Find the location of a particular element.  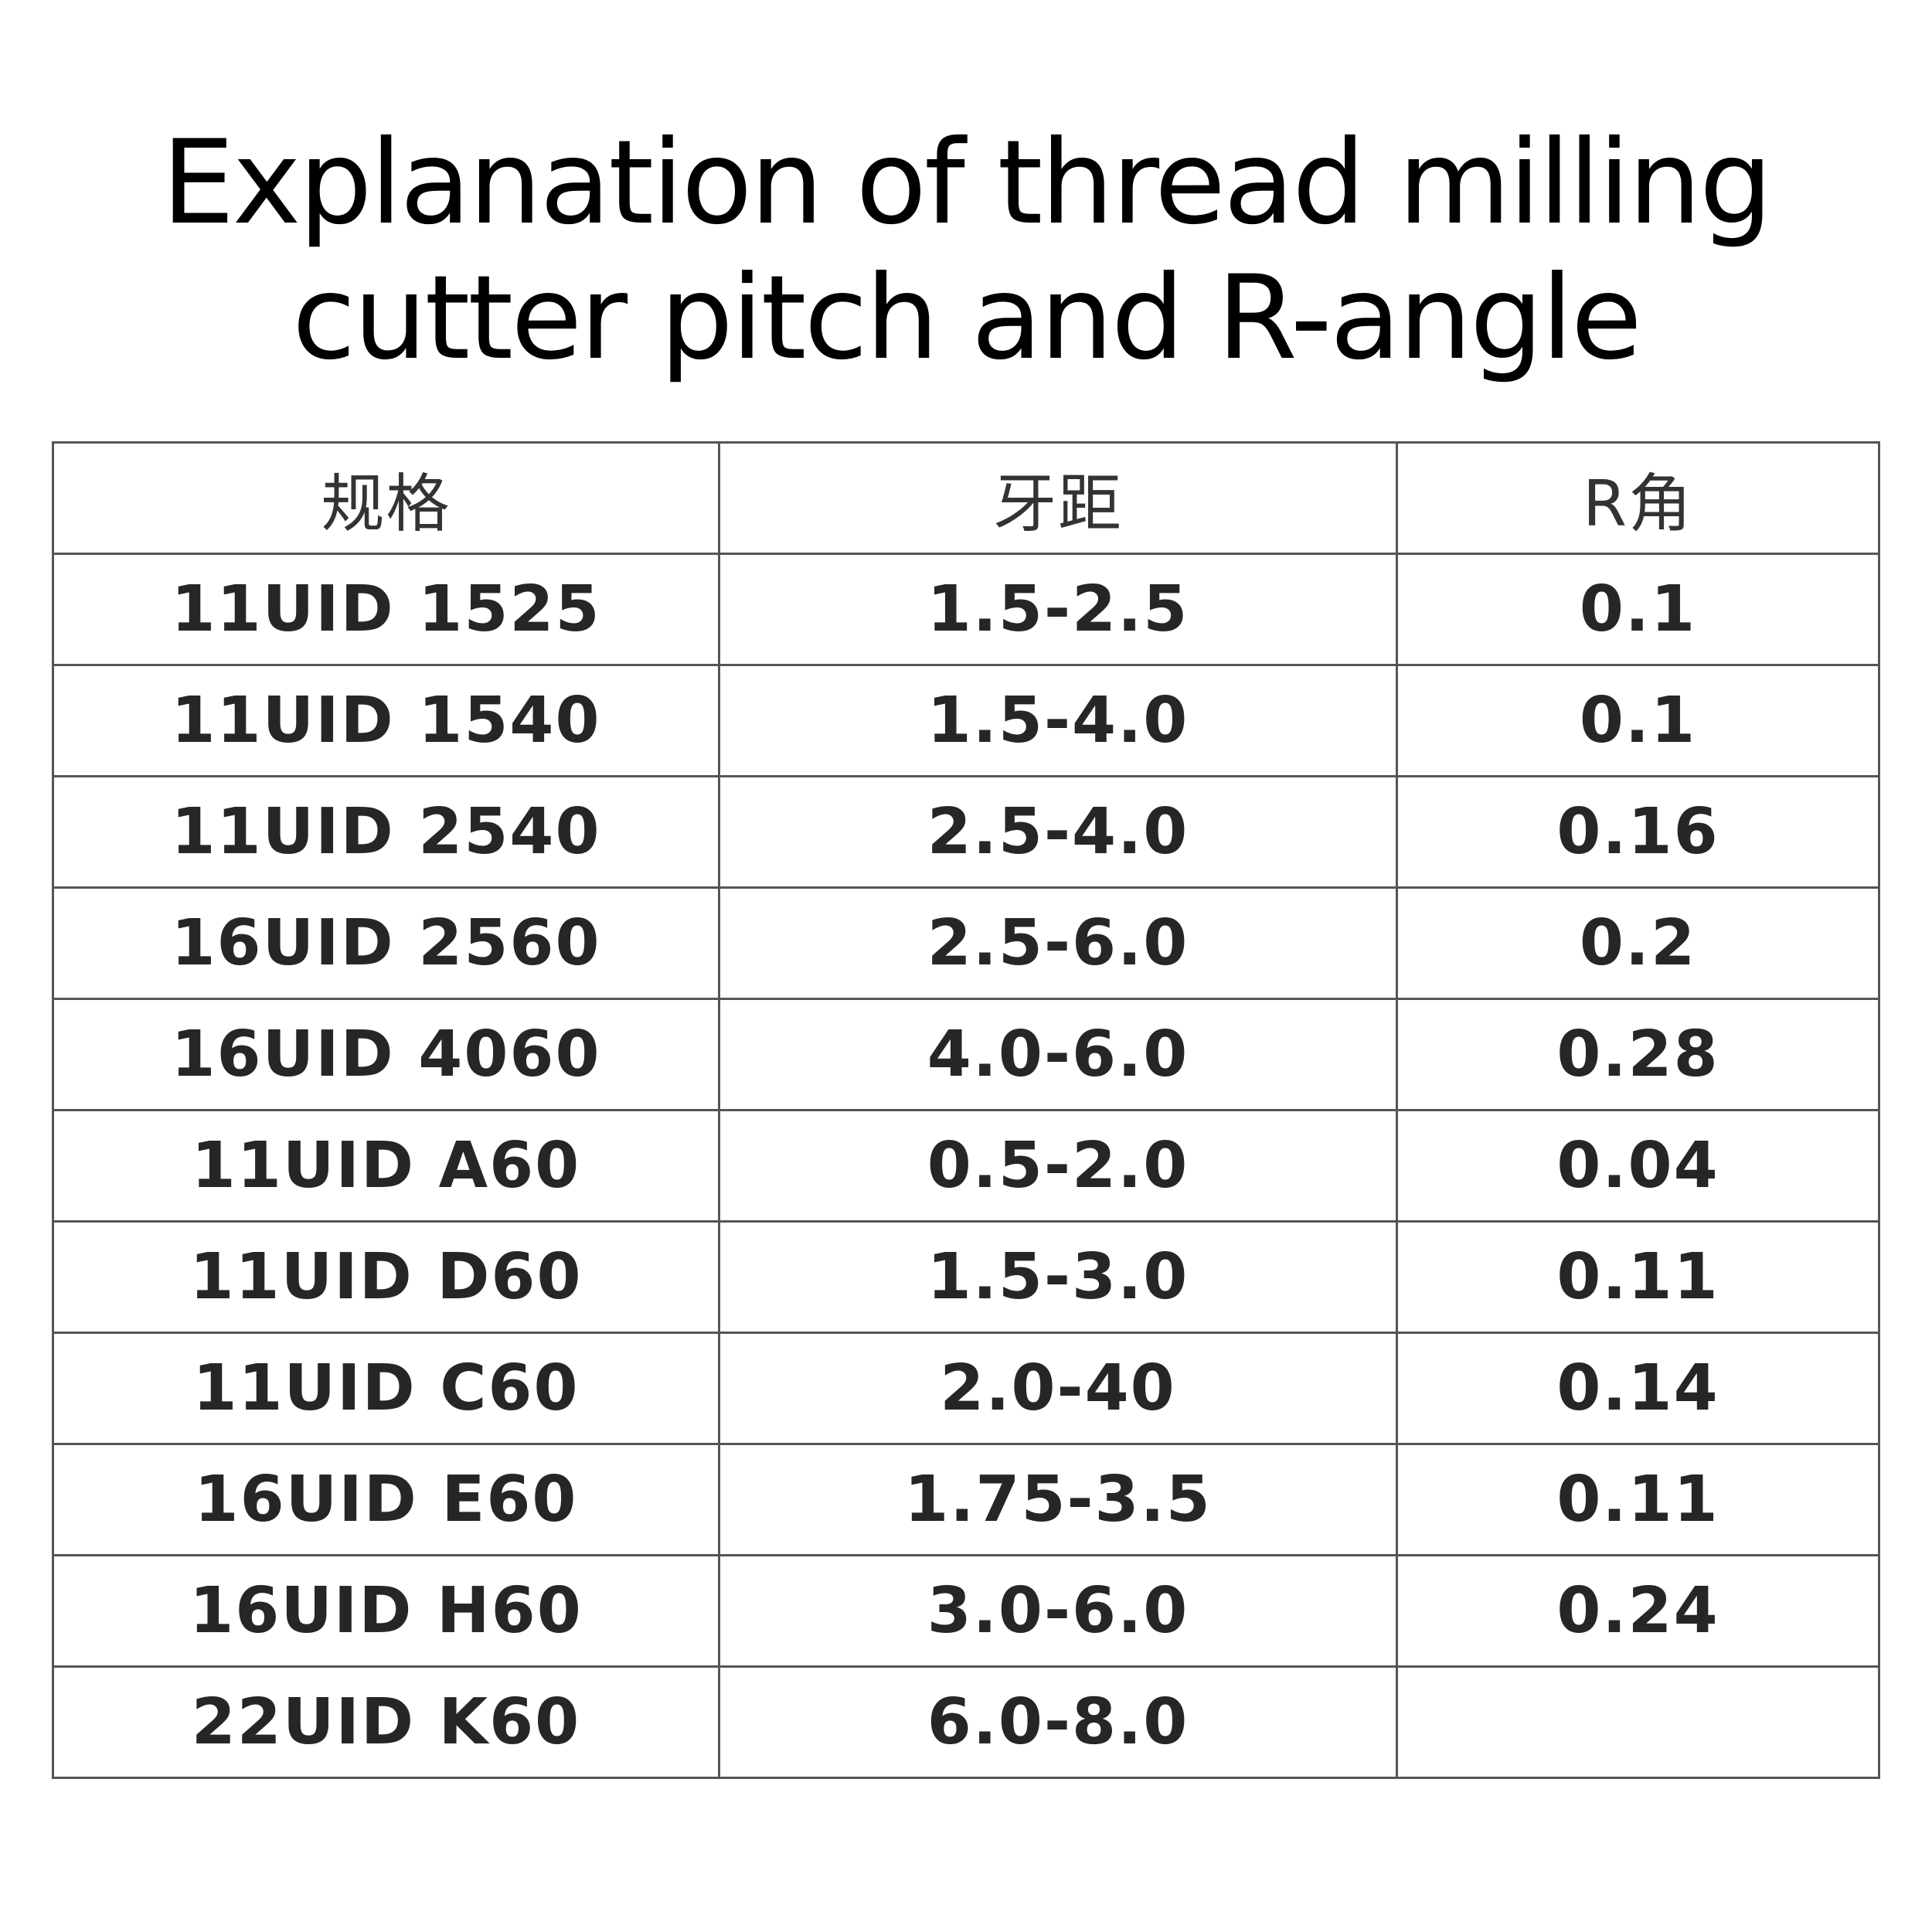

title-line: cutter pitch and R-angle is located at coordinates (967, 319).